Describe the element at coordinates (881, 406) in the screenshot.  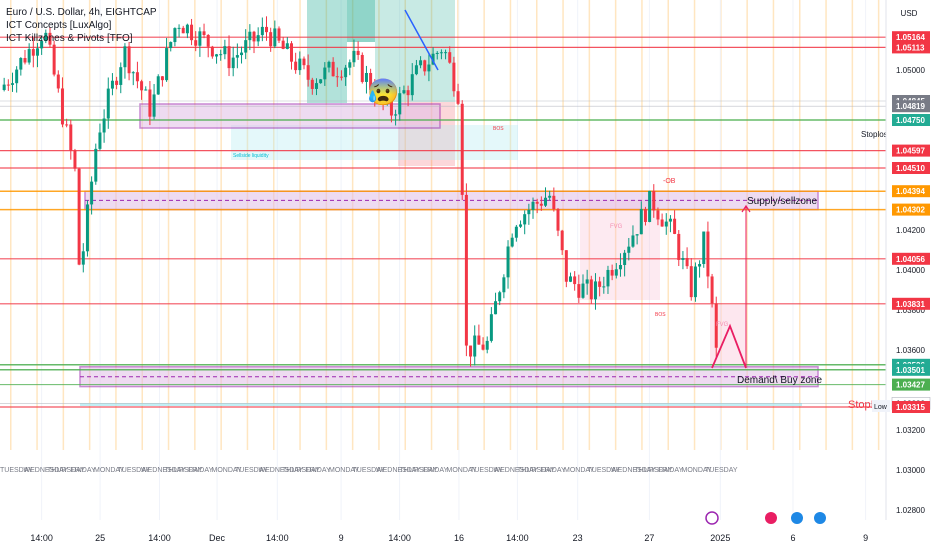
I see `low-tag-bg` at that location.